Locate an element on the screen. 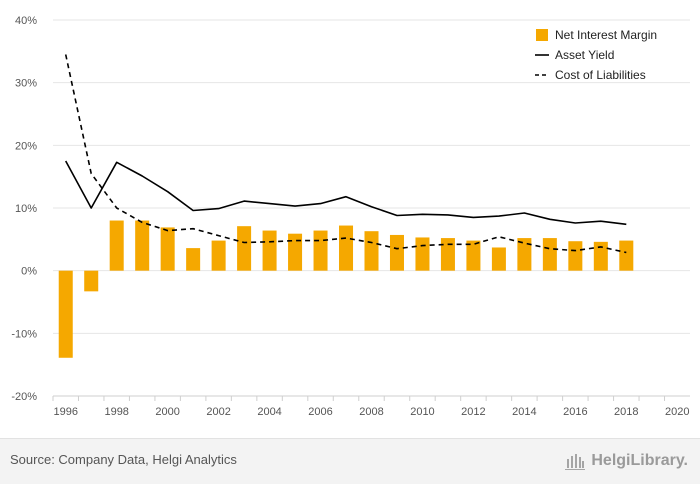  legend-label: Net Interest Margin is located at coordinates (606, 35).